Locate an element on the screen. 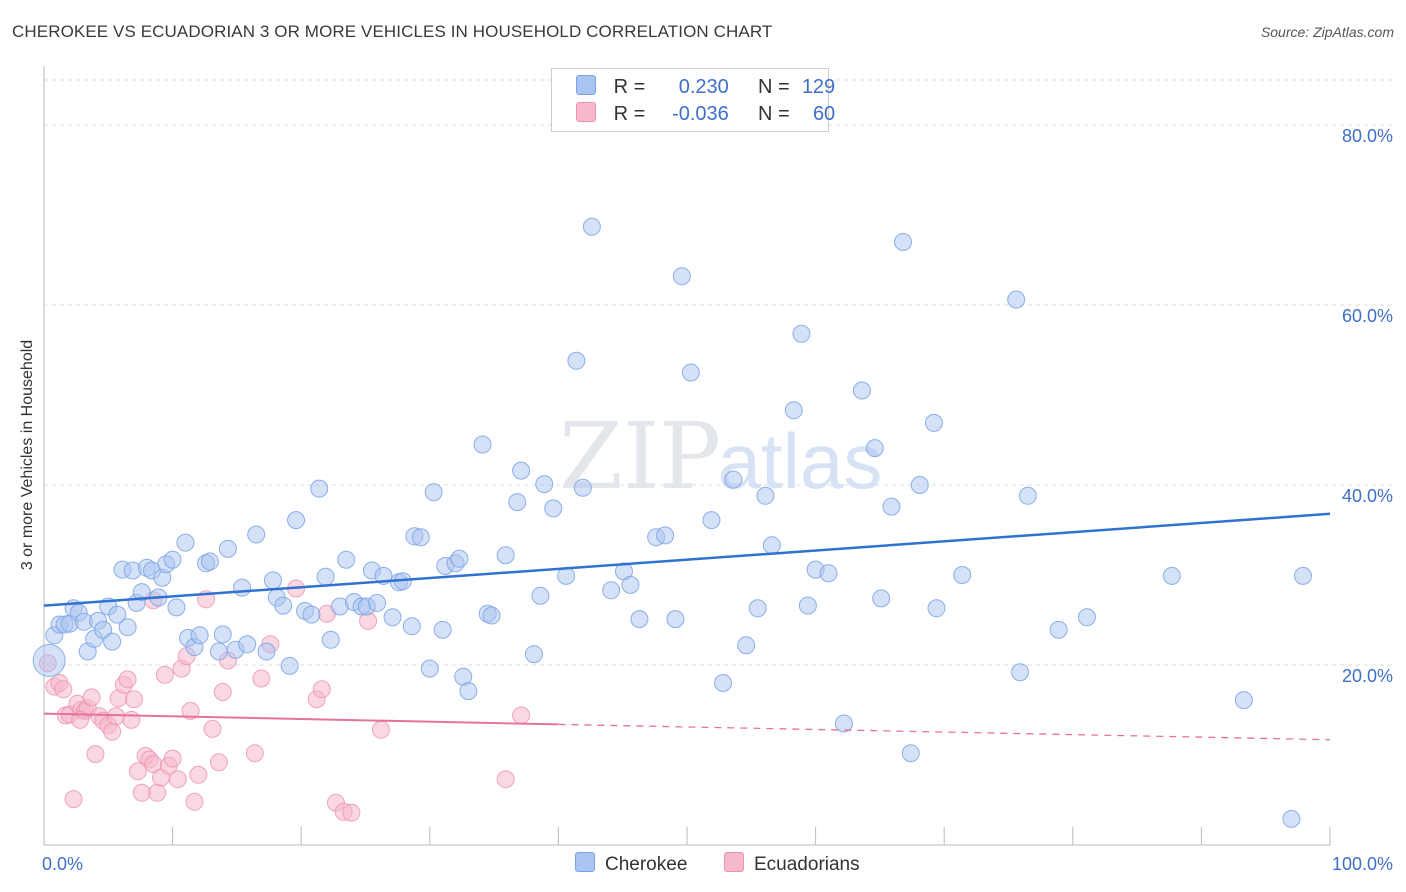 The width and height of the screenshot is (1406, 892). legend-row-ecuadorians: R = -0.036 N = 60 is located at coordinates (705, 114).